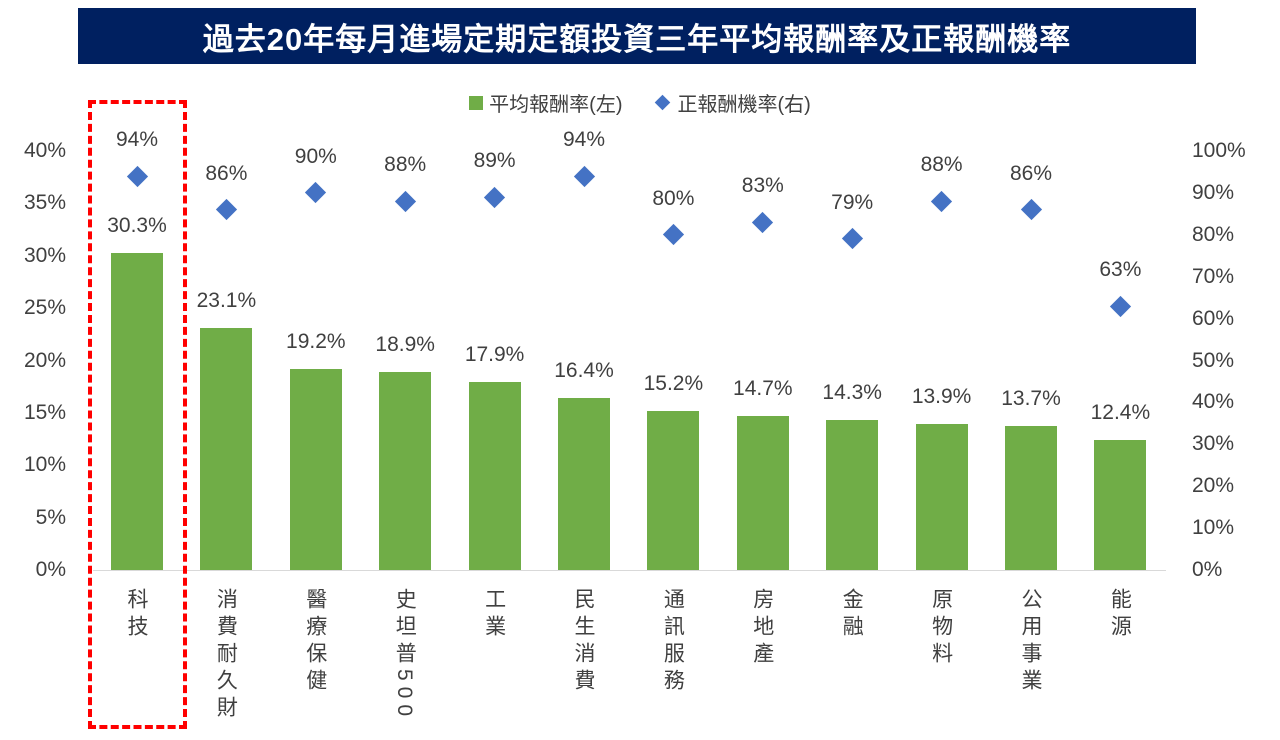 Image resolution: width=1280 pixels, height=740 pixels. I want to click on bar-data-label: 12.4%, so click(1120, 413).